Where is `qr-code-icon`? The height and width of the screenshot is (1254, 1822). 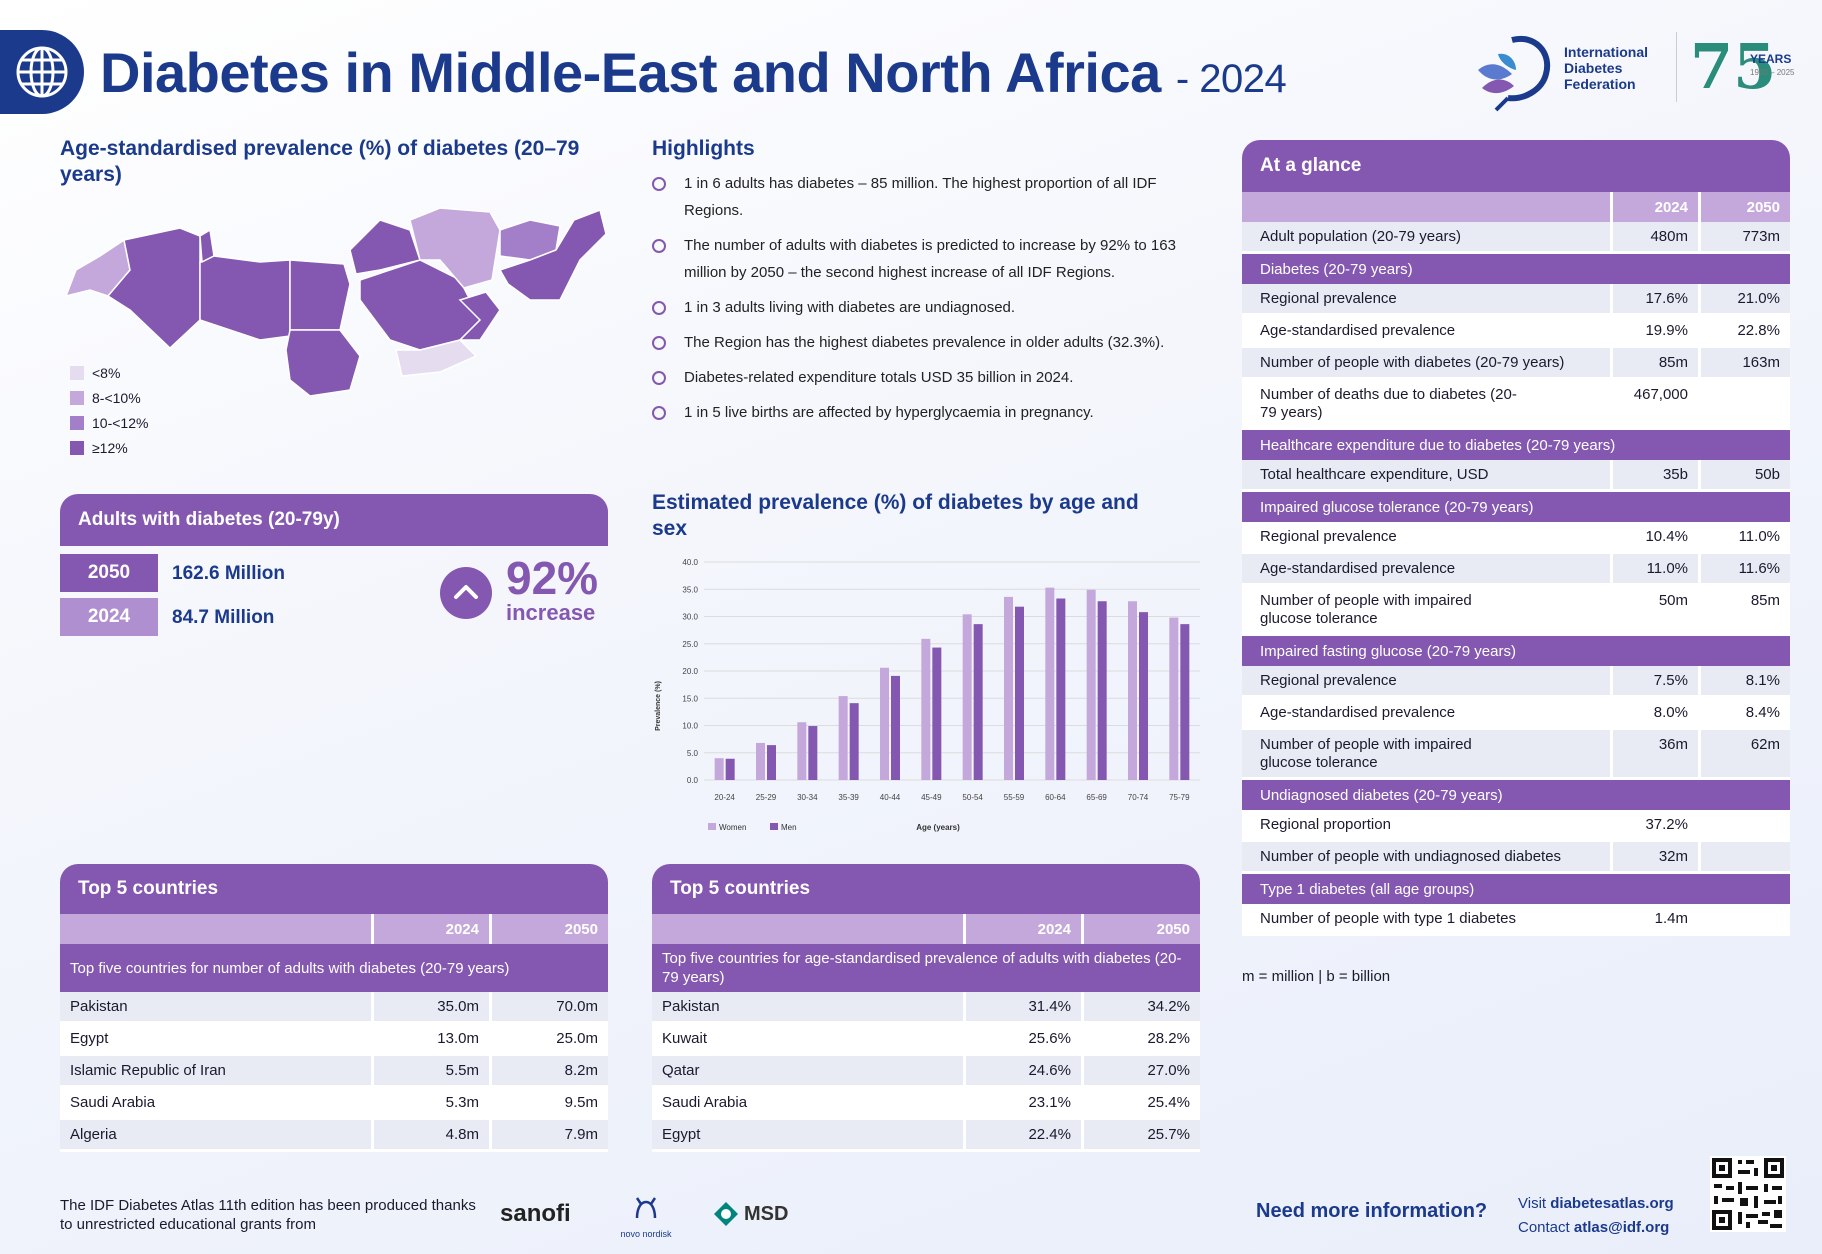
qr-code-icon is located at coordinates (1748, 1194).